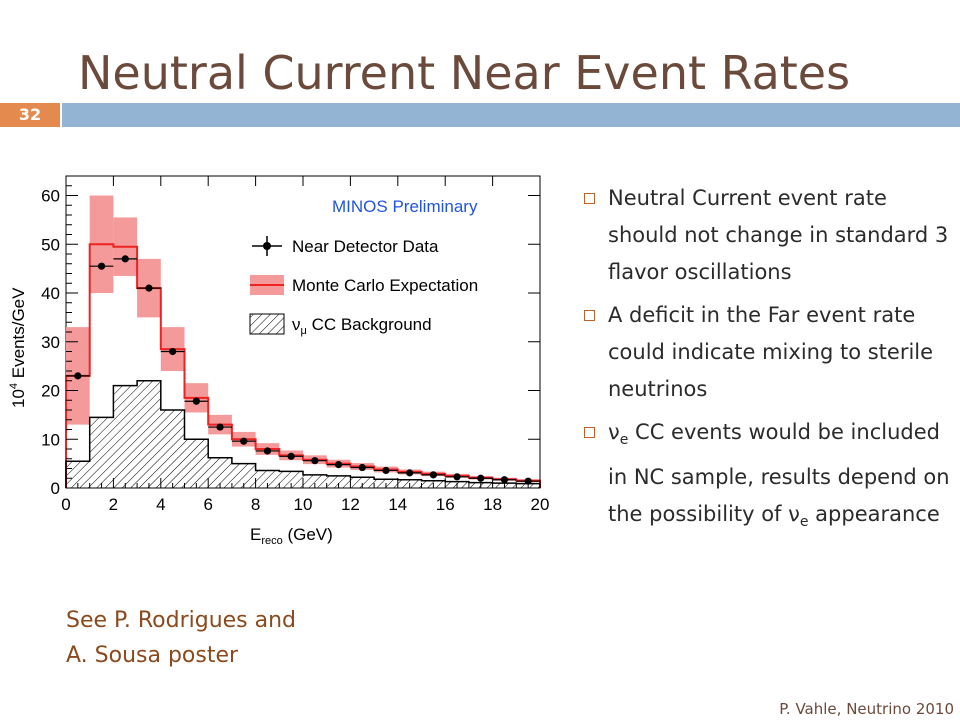 The width and height of the screenshot is (960, 720). I want to click on page-title: Neutral Current Near Event Rates, so click(464, 73).